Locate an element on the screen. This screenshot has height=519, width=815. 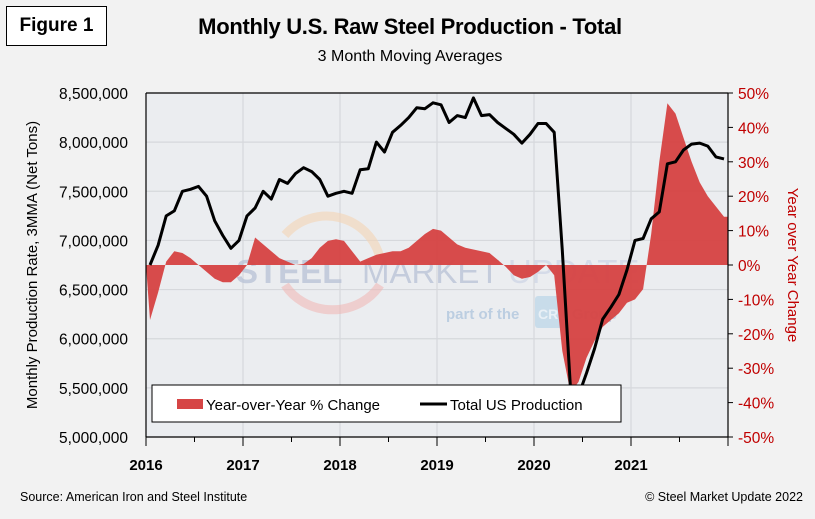
legend-label-production: Total US Production is located at coordinates (516, 405).